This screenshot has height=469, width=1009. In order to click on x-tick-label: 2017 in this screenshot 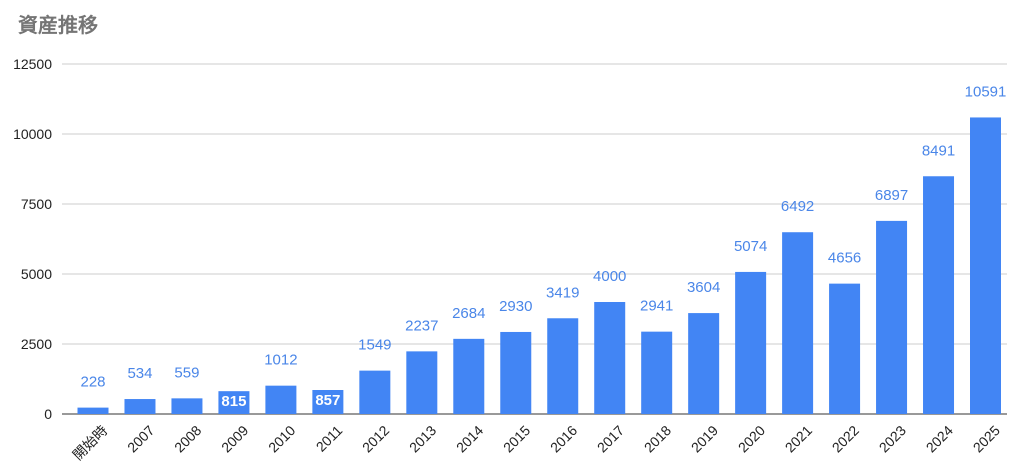, I will do `click(610, 438)`.